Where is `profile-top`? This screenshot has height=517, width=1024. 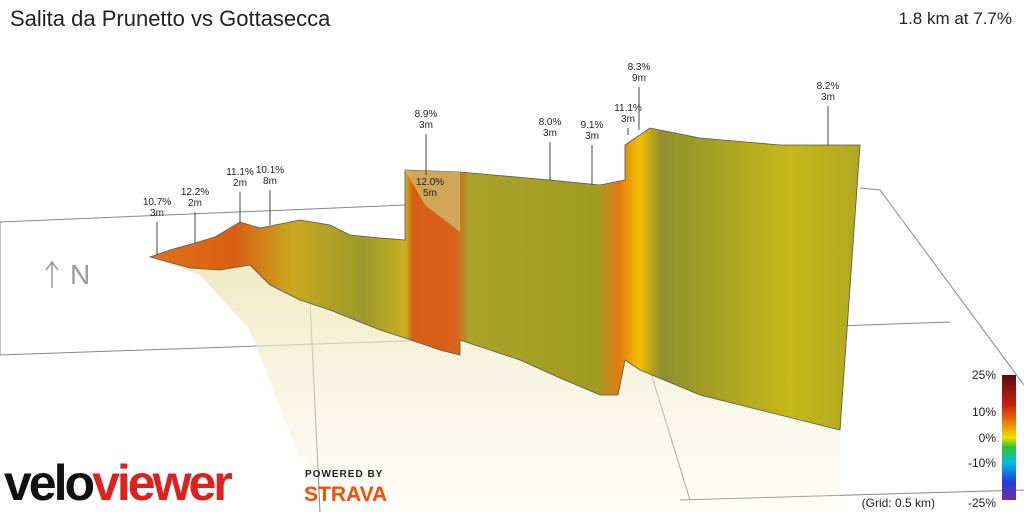
profile-top is located at coordinates (432, 201).